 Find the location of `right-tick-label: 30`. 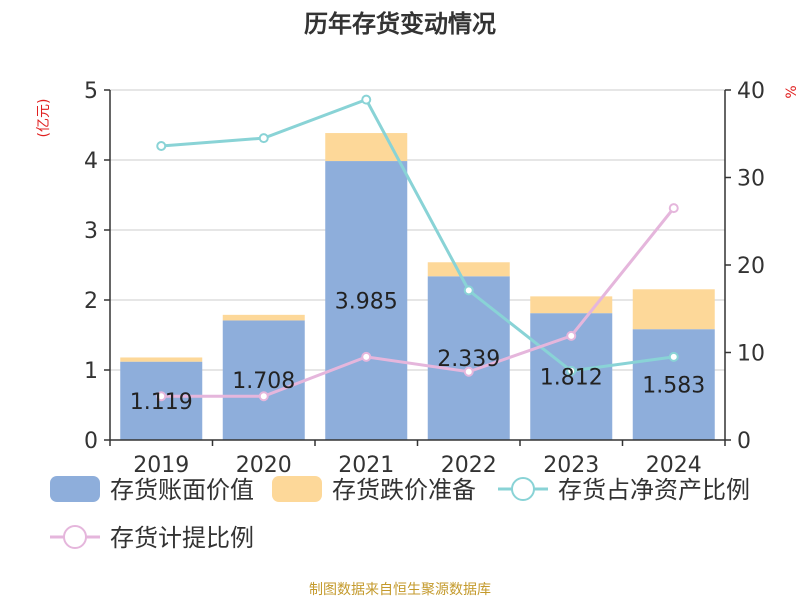

right-tick-label: 30 is located at coordinates (751, 179).